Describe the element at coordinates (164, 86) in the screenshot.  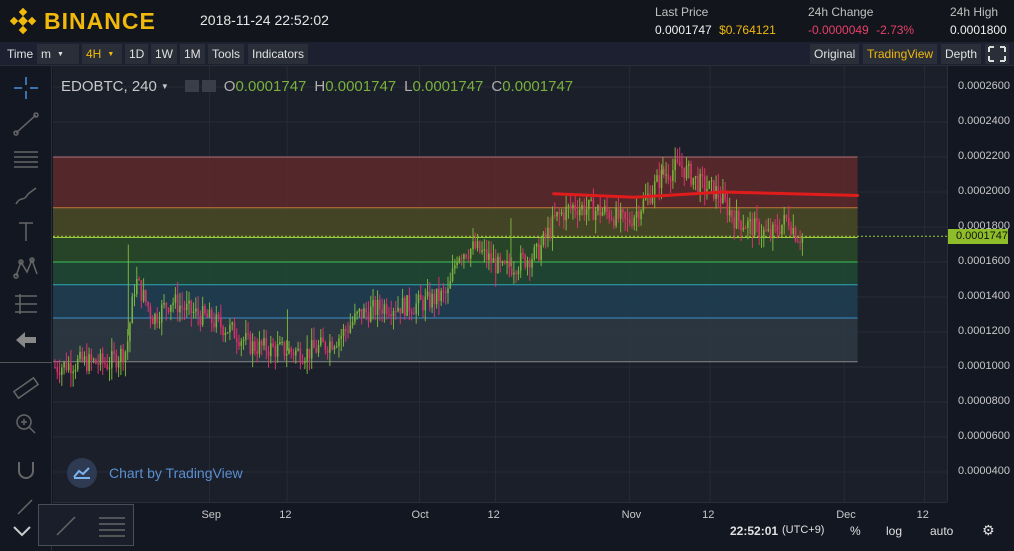
I see `caret-down-icon: ▼` at that location.